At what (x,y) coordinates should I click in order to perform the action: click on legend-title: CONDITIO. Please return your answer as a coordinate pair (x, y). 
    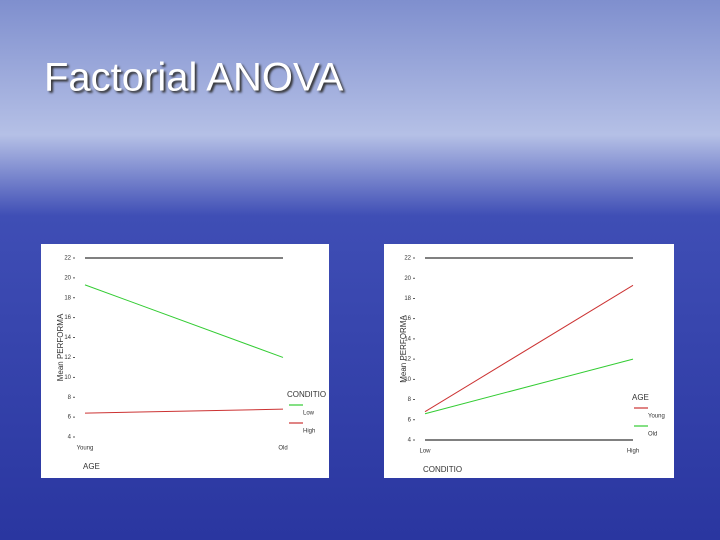
    Looking at the image, I should click on (306, 394).